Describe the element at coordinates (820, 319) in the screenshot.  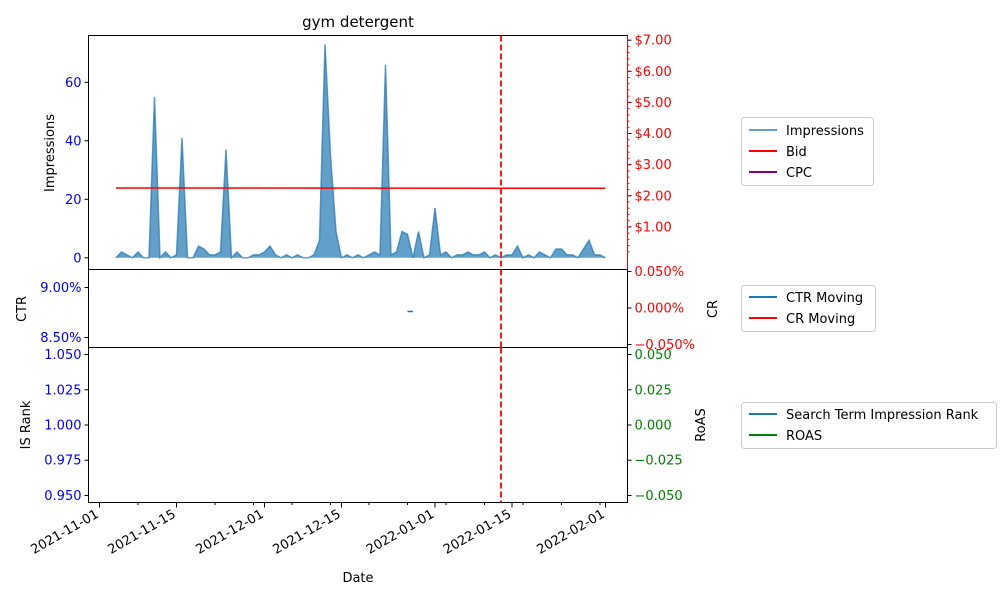
I see `legend-label-cr-moving: CR Moving` at that location.